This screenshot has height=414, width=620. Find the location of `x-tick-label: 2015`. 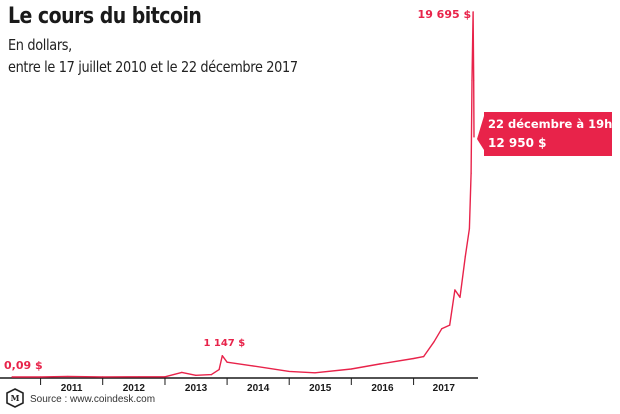

x-tick-label: 2015 is located at coordinates (320, 388).